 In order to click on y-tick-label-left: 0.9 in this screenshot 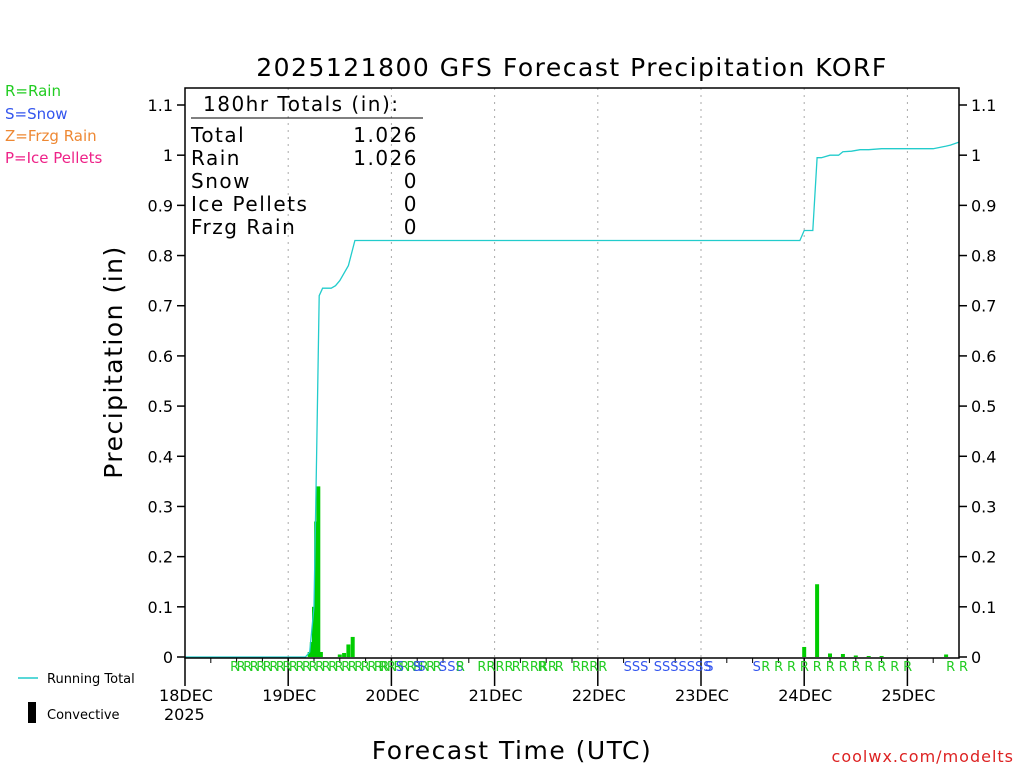, I will do `click(160, 205)`.